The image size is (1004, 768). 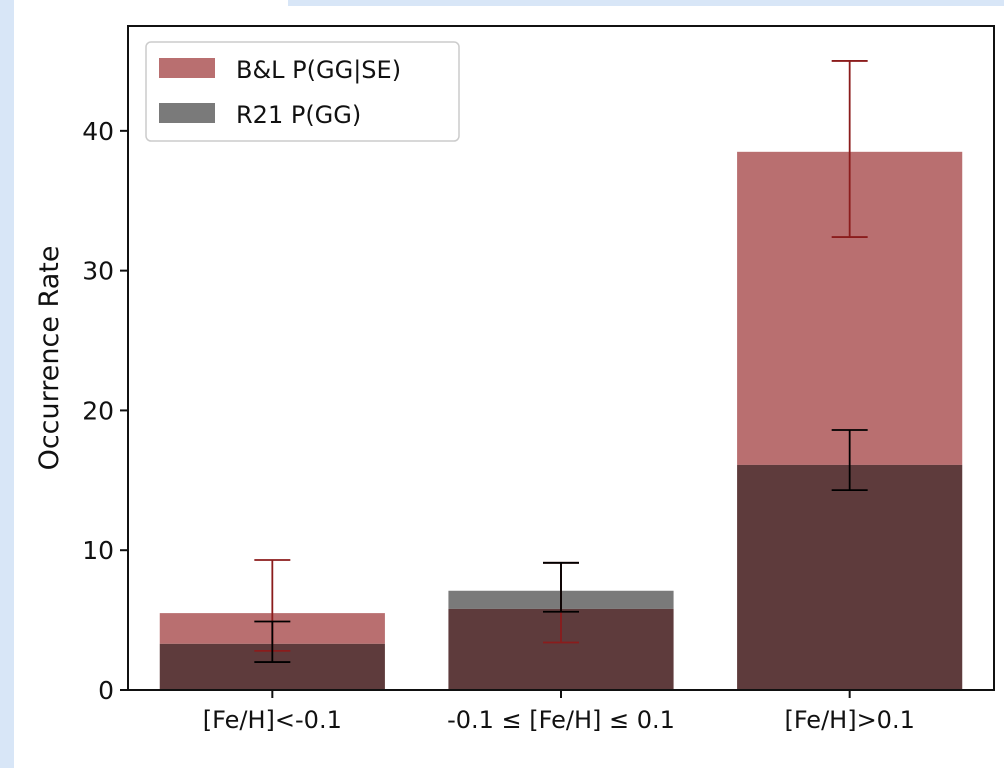 I want to click on y-tick-label: 0, so click(x=106, y=690).